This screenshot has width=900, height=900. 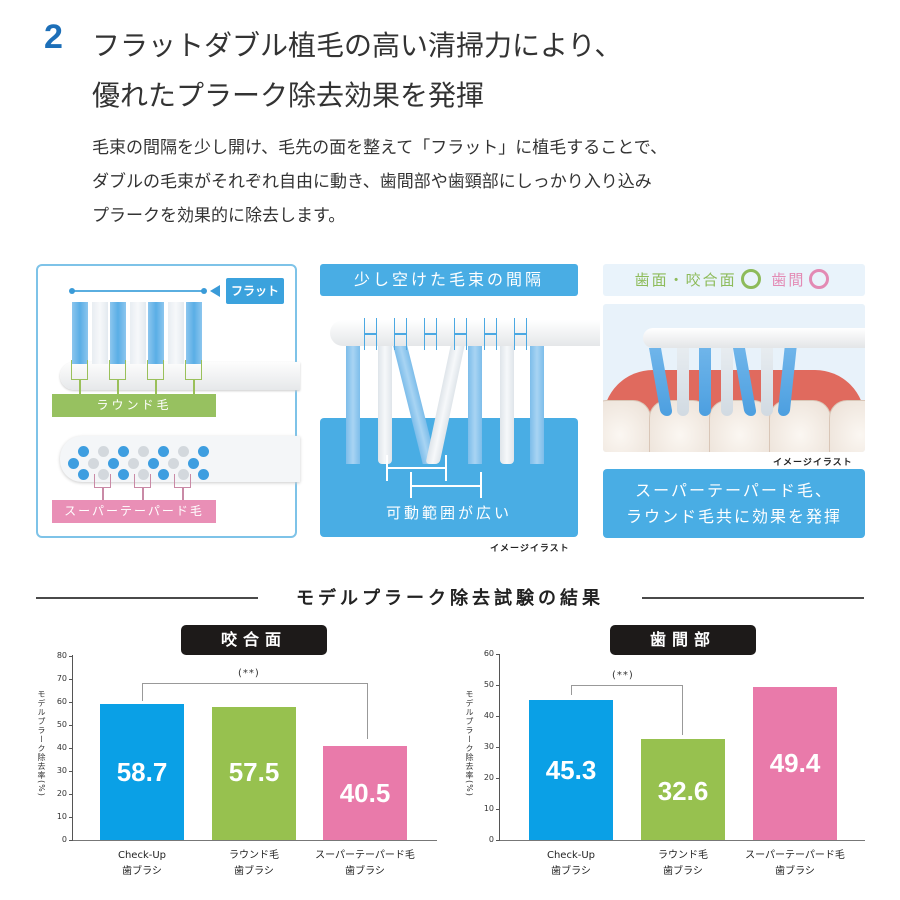 What do you see at coordinates (53, 37) in the screenshot?
I see `section-number: 2` at bounding box center [53, 37].